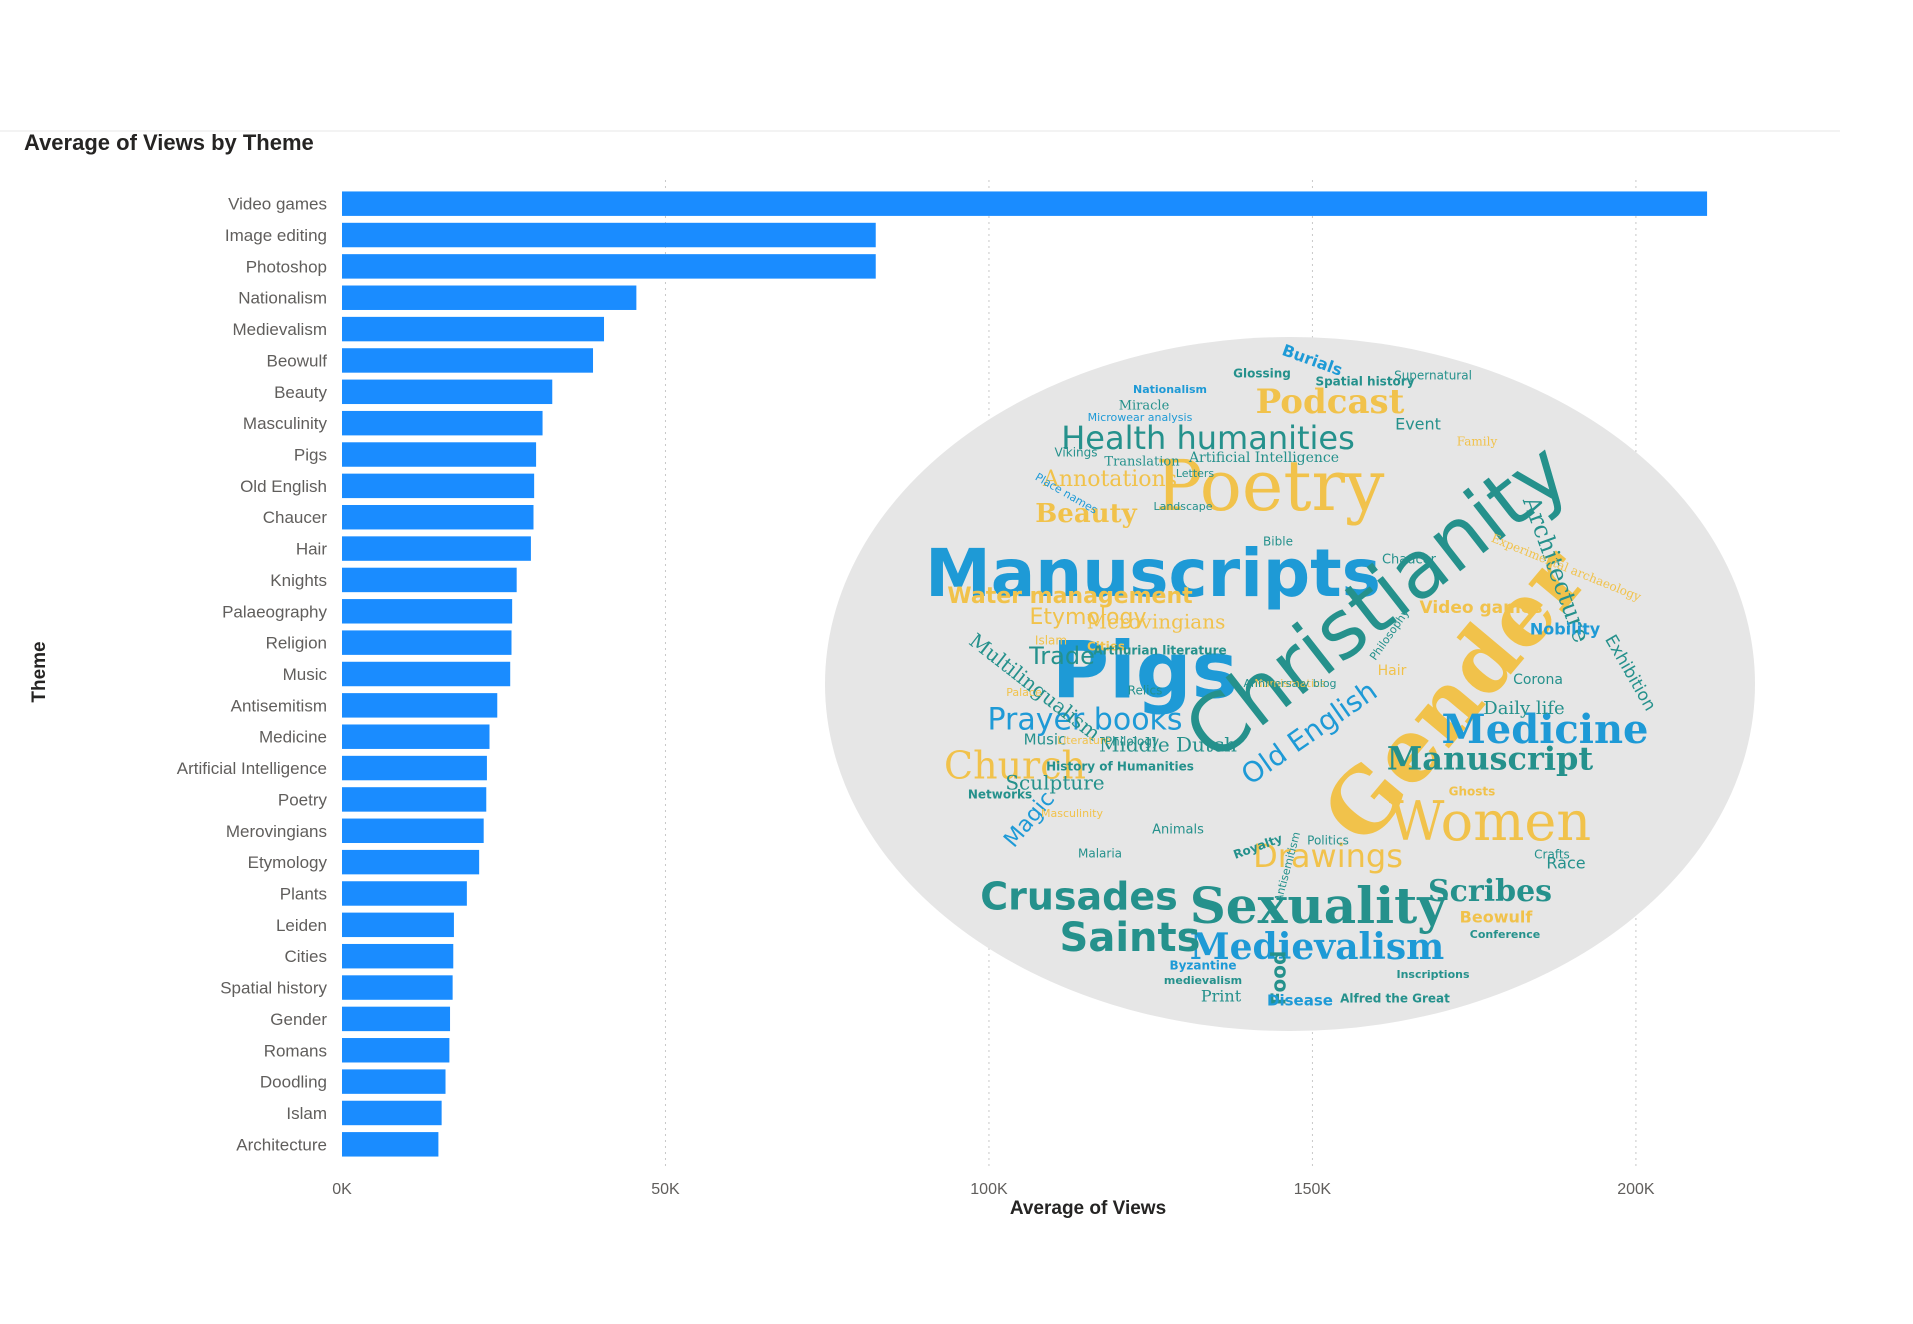  Describe the element at coordinates (1364, 382) in the screenshot. I see `word-cloud-word: Spatial history` at that location.